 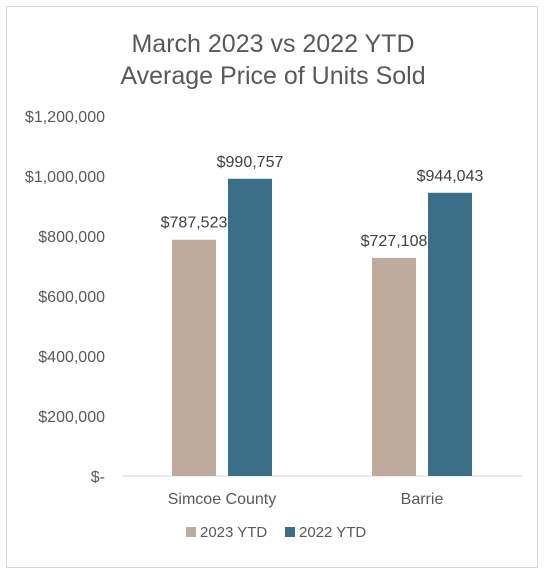 What do you see at coordinates (450, 176) in the screenshot?
I see `data-label: $944,043` at bounding box center [450, 176].